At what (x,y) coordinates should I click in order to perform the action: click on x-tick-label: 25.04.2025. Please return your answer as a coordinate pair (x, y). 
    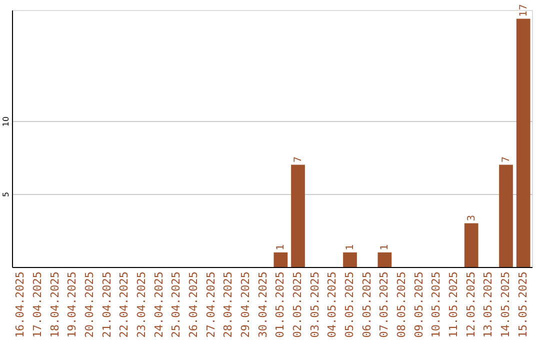
    Looking at the image, I should click on (176, 305).